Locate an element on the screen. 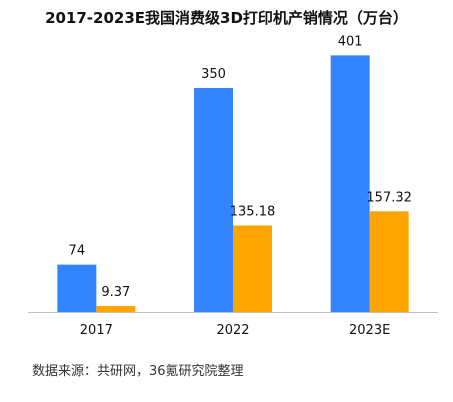  x-tick-labels: 2017 2022 2023E is located at coordinates (235, 330).